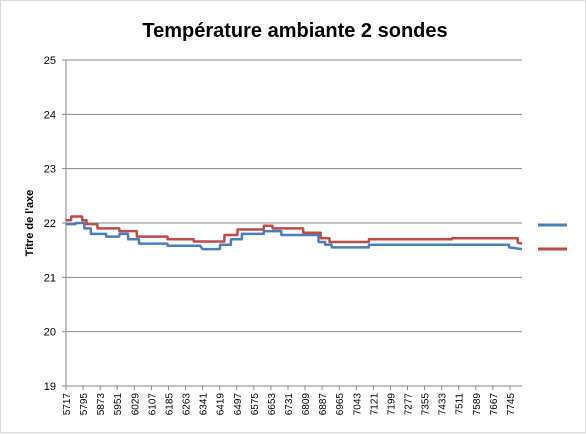 This screenshot has height=434, width=586. What do you see at coordinates (50, 387) in the screenshot?
I see `y-tick-label: 19` at bounding box center [50, 387].